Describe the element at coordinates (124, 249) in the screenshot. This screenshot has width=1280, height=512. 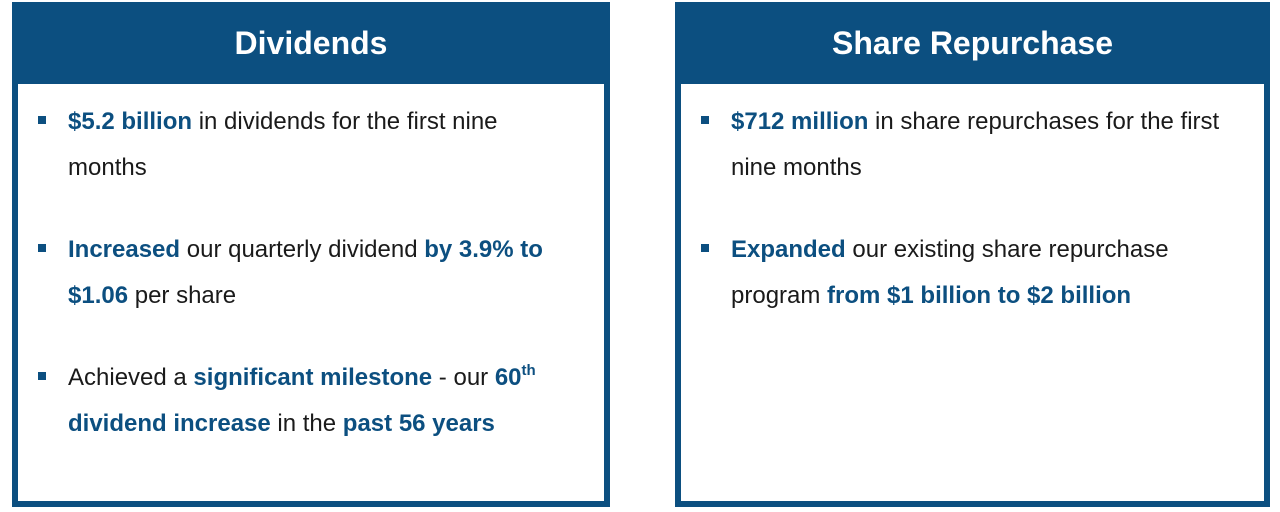
I see `highlight-text: Increased` at that location.